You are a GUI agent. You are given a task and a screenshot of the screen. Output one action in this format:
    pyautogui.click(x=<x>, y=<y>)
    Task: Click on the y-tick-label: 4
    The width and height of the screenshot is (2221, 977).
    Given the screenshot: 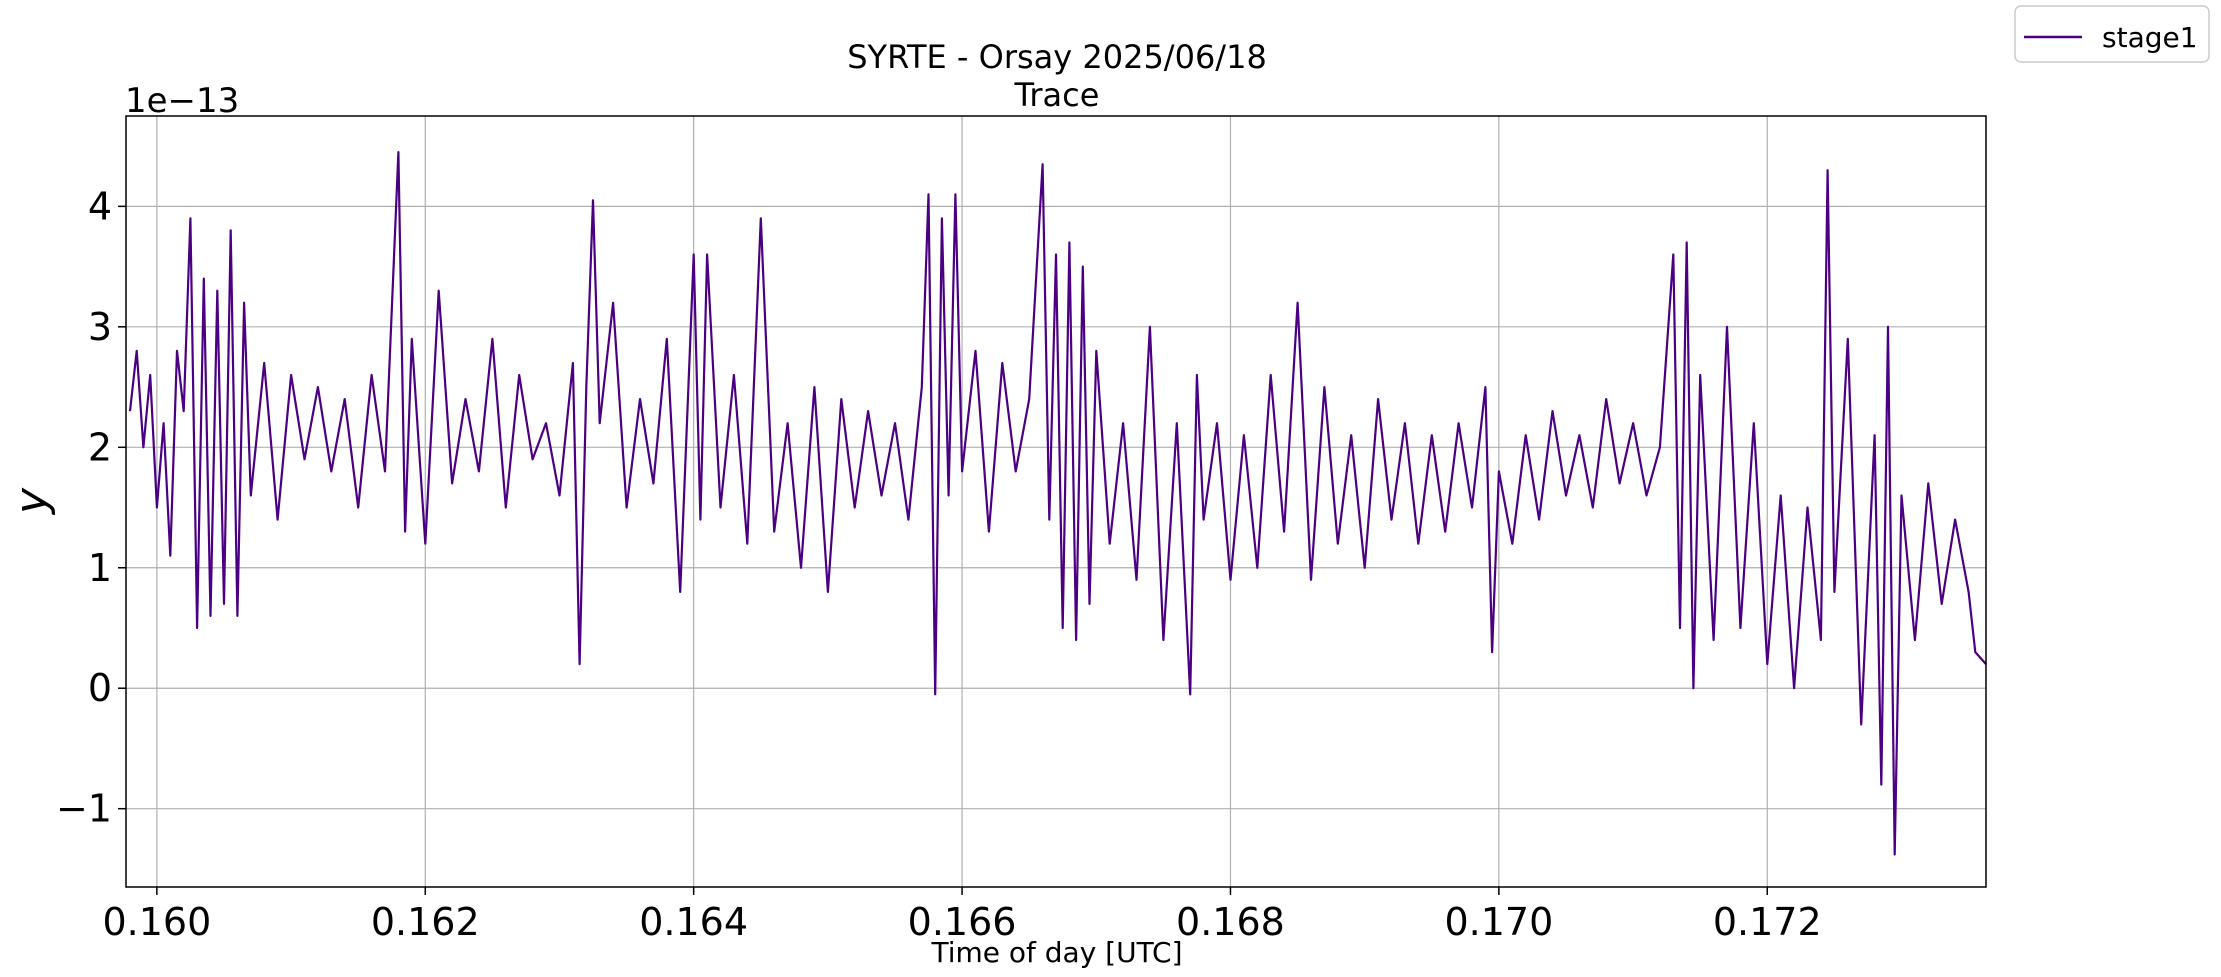 What is the action you would take?
    pyautogui.click(x=100, y=206)
    